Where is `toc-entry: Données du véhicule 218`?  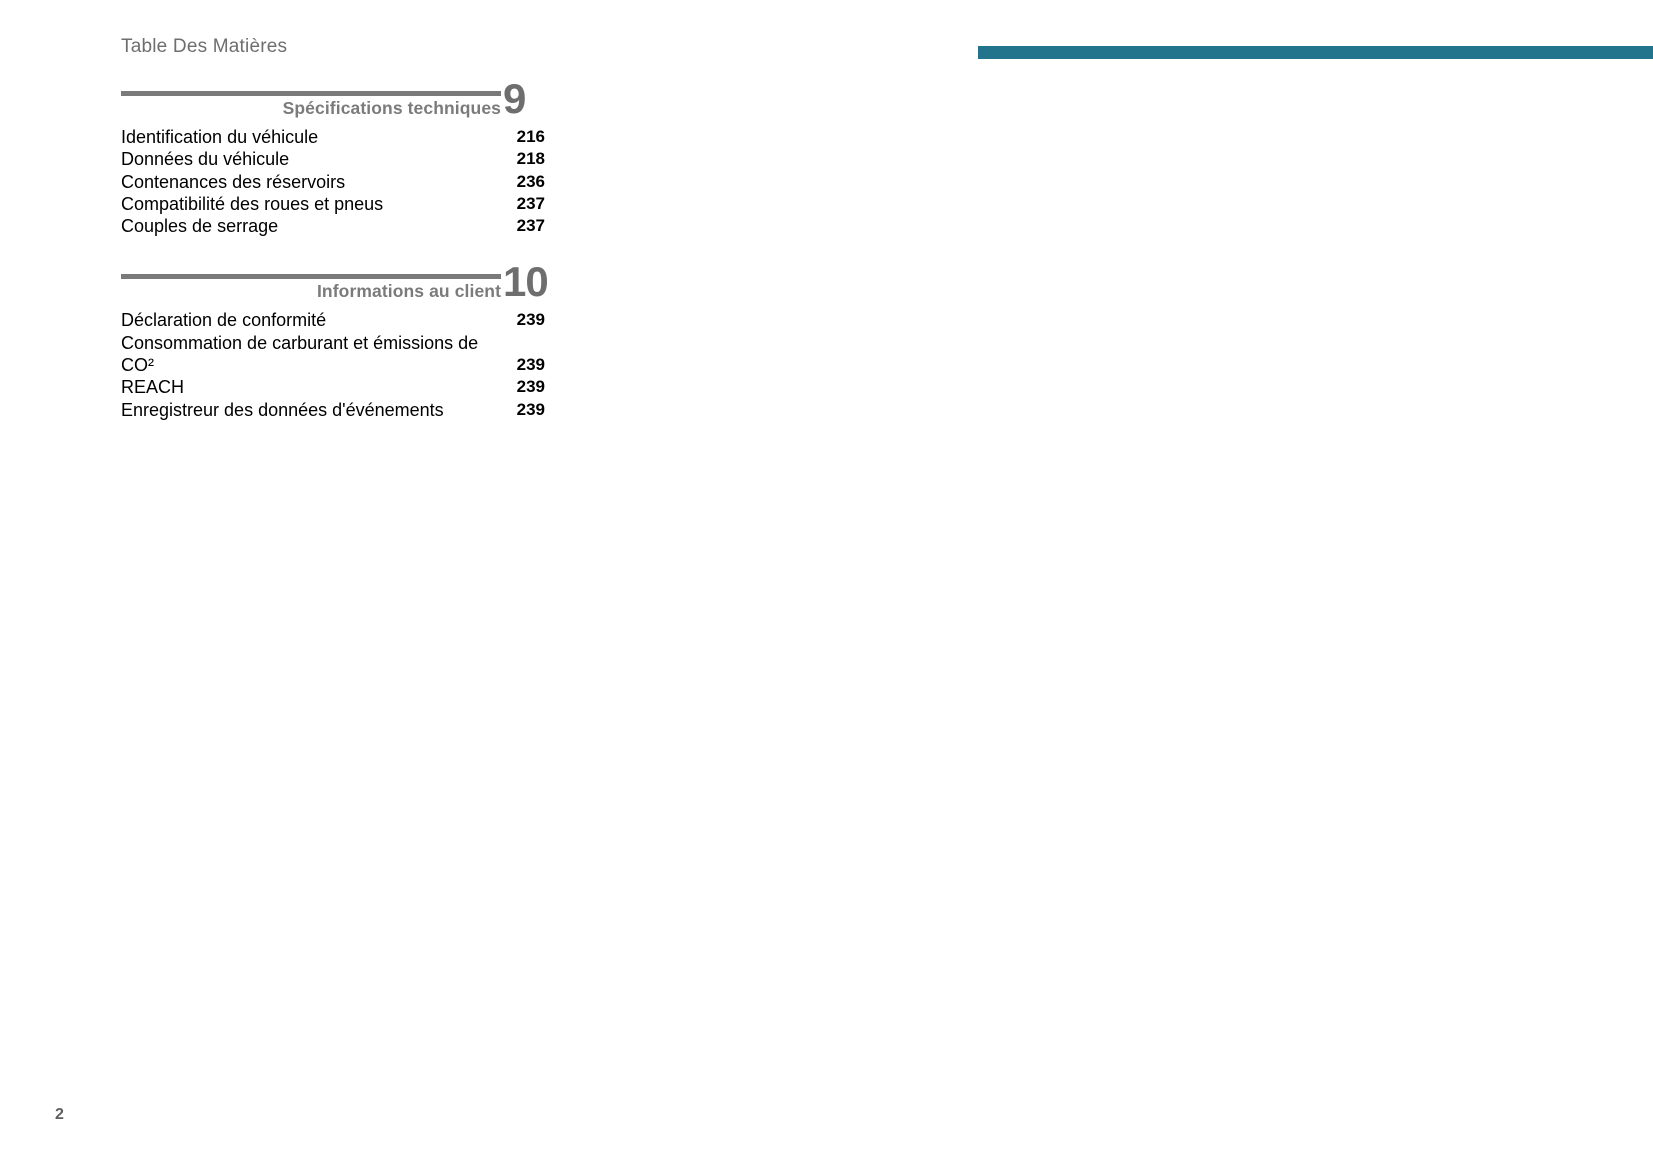
toc-entry: Données du véhicule 218 is located at coordinates (333, 159).